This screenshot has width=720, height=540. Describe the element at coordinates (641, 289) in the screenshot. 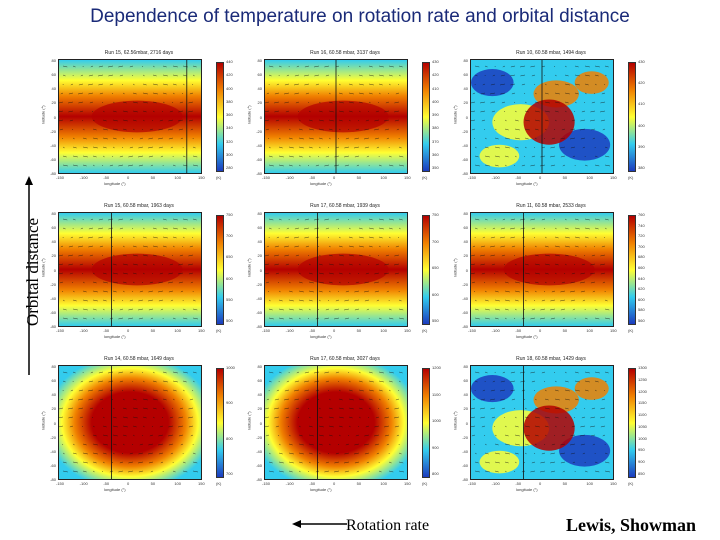

I see `colorbar-tick: 620` at that location.